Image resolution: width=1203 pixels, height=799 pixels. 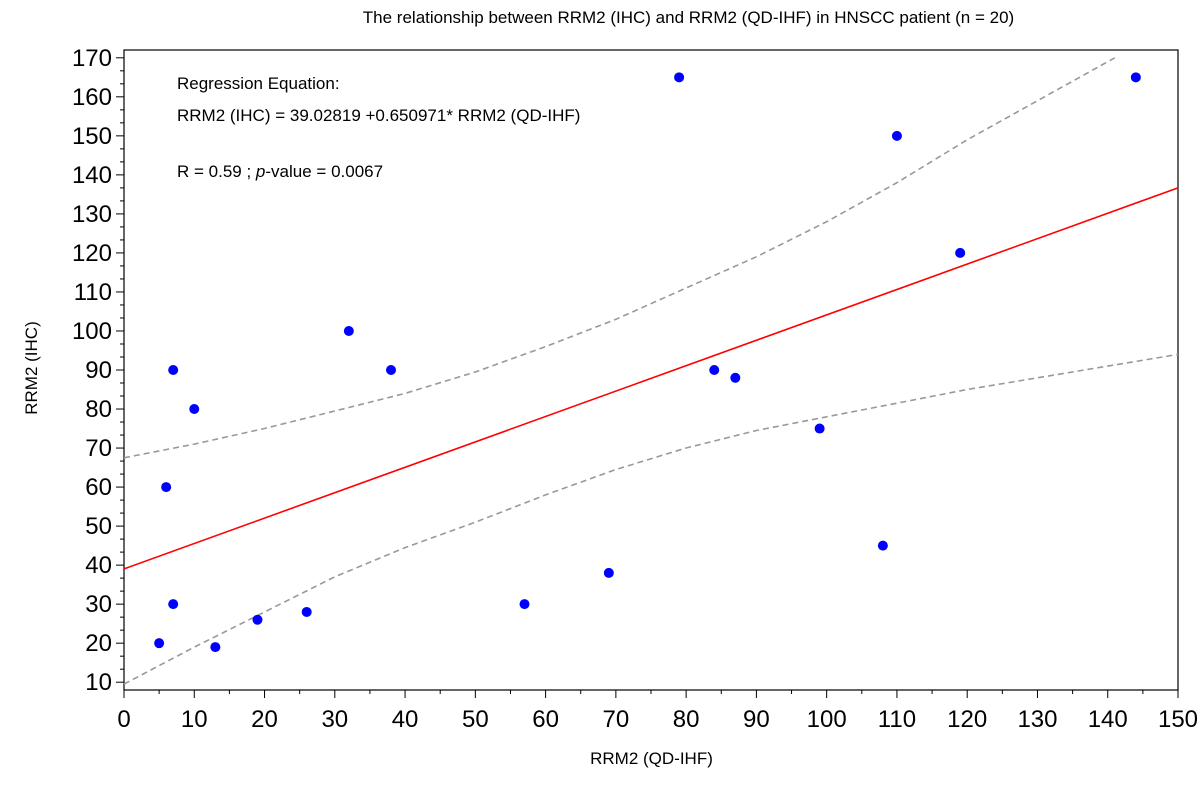 What do you see at coordinates (92, 253) in the screenshot?
I see `y-tick-label: 120` at bounding box center [92, 253].